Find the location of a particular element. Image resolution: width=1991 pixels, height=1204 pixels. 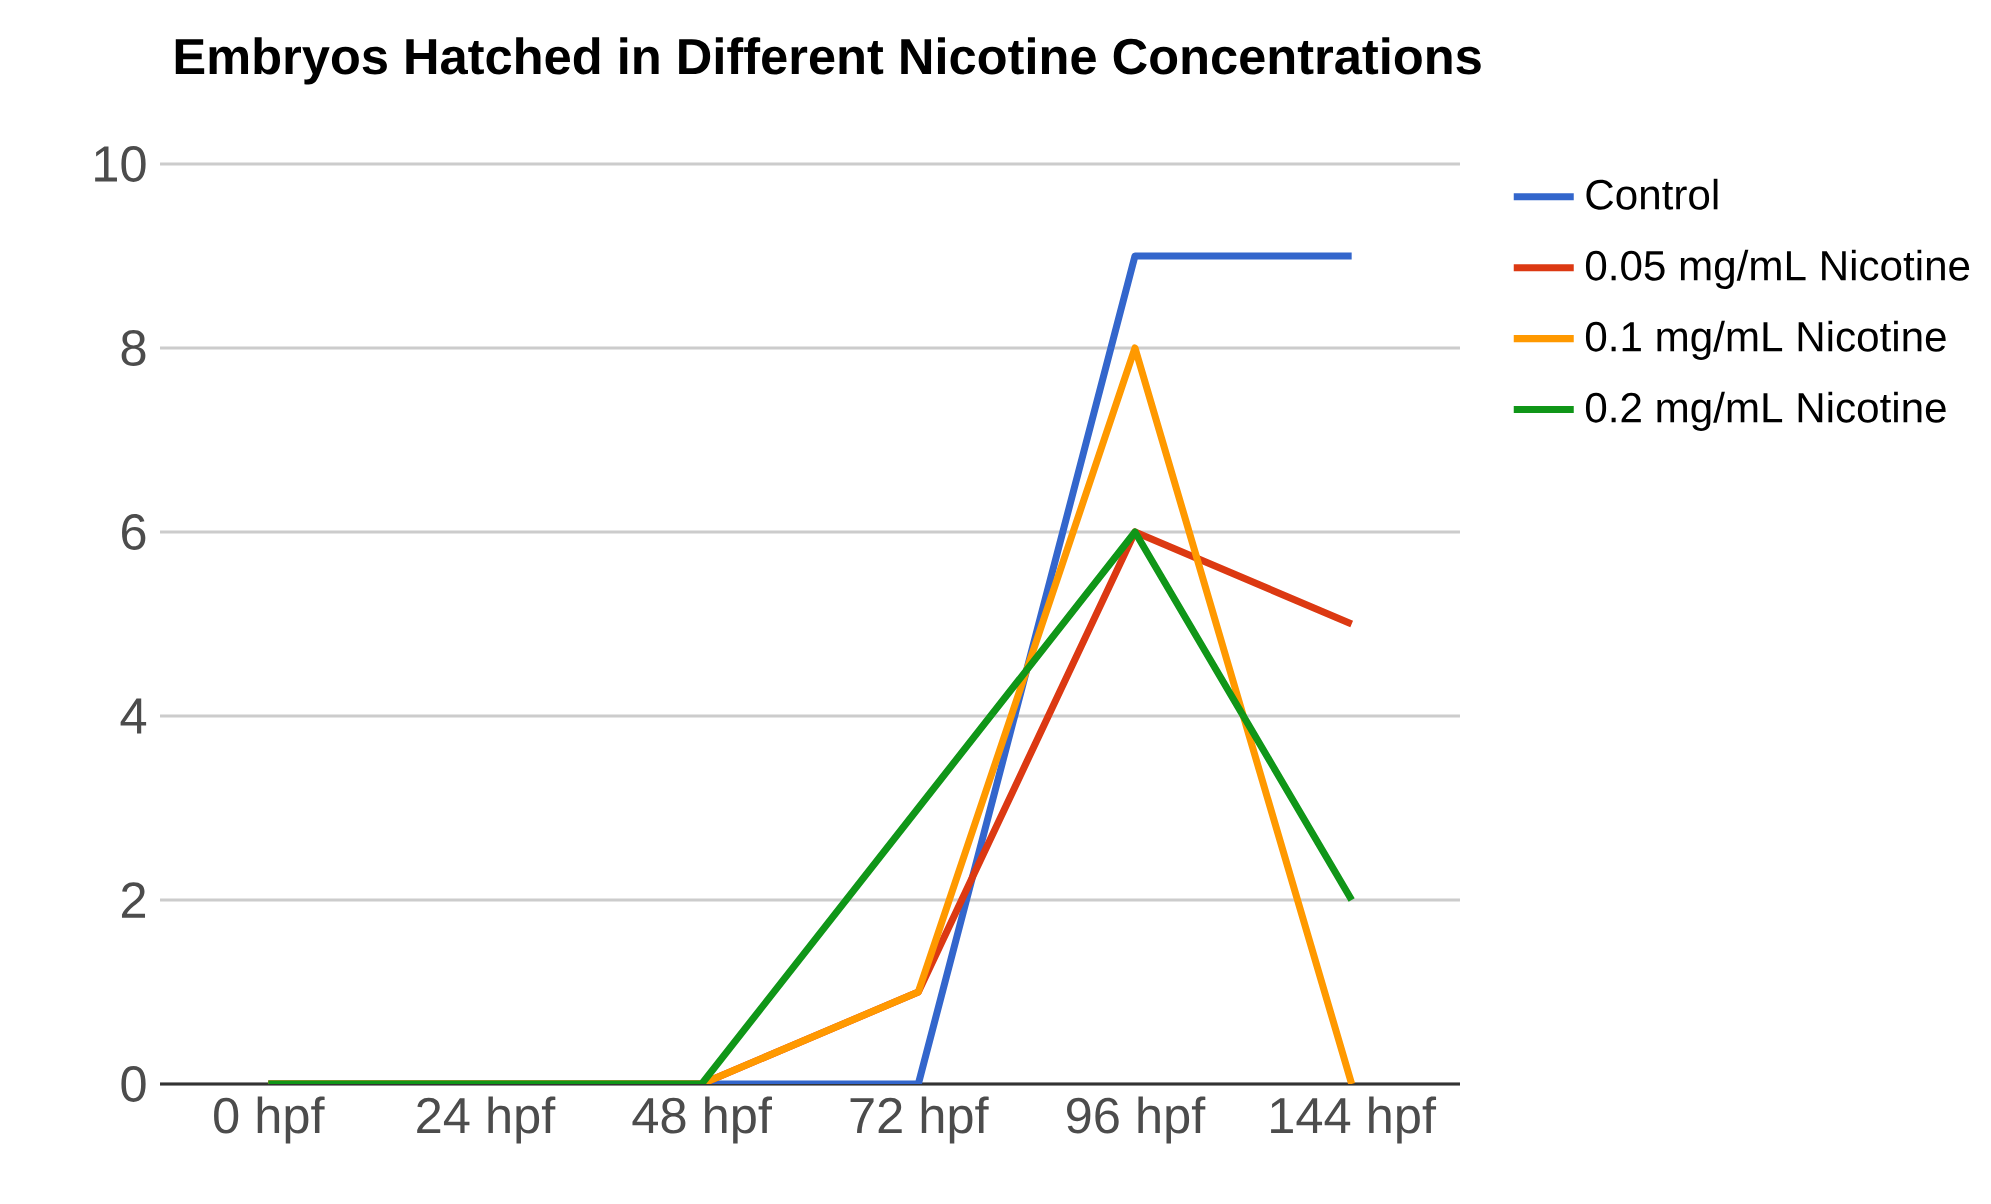

y-tick-label: 6 is located at coordinates (134, 532).